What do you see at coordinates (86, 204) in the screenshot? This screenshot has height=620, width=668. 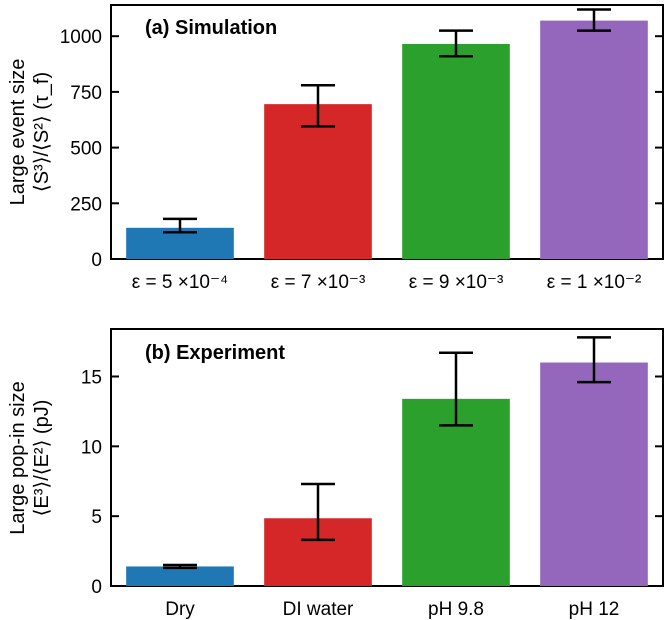 I see `y-tick-label-a-1: 250` at bounding box center [86, 204].